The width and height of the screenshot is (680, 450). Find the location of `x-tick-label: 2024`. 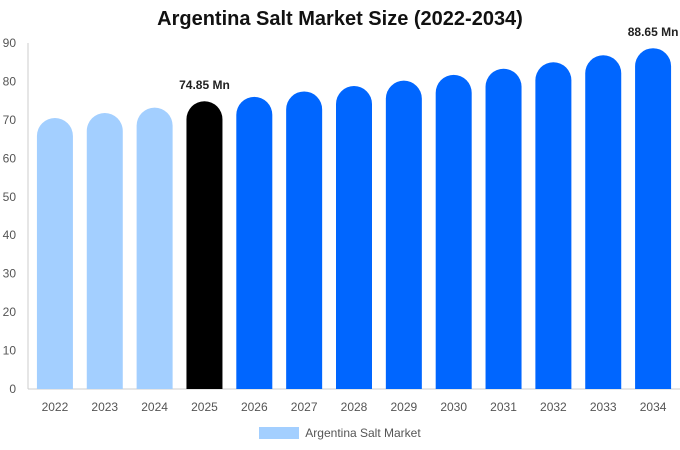

x-tick-label: 2024 is located at coordinates (154, 407).